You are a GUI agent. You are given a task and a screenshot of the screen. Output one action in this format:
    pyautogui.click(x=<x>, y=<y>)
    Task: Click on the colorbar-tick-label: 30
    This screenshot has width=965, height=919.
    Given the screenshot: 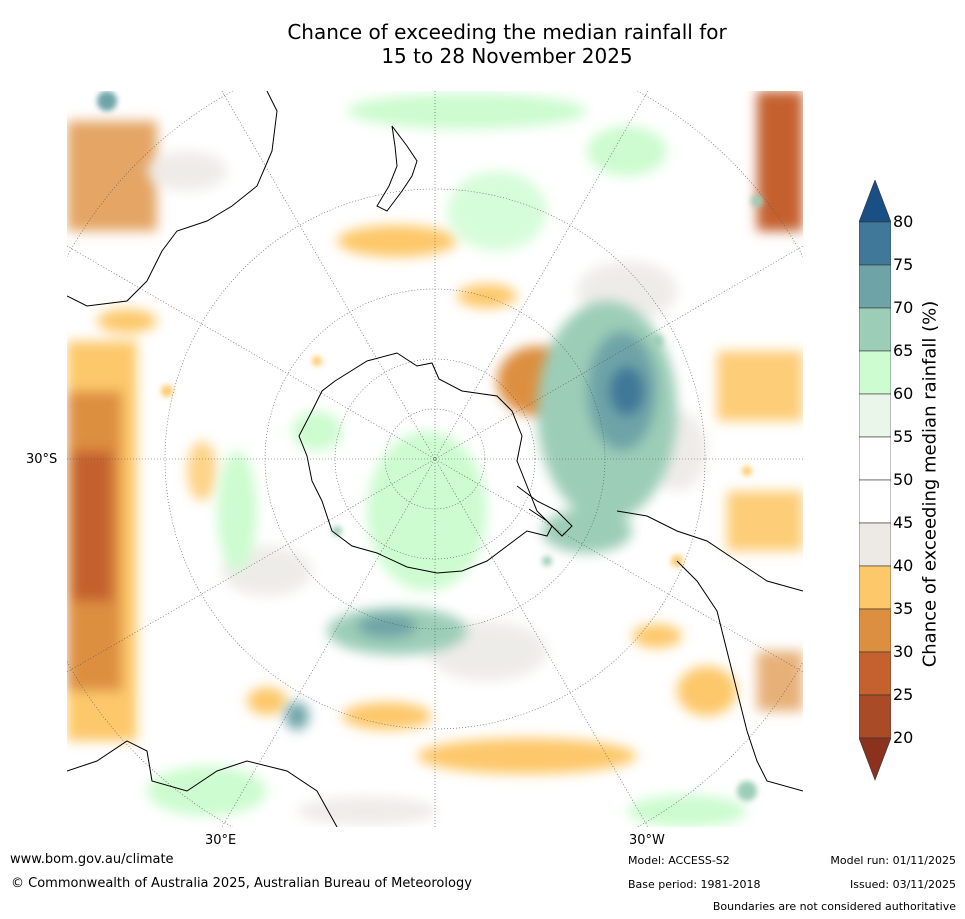 What is the action you would take?
    pyautogui.click(x=903, y=651)
    